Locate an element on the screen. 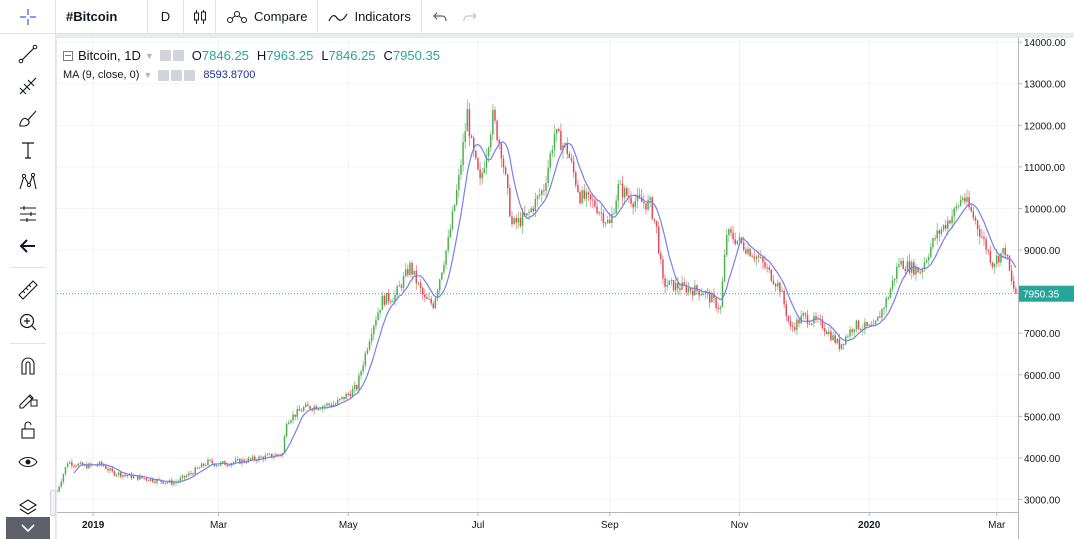  compare-button: Compare is located at coordinates (267, 17).